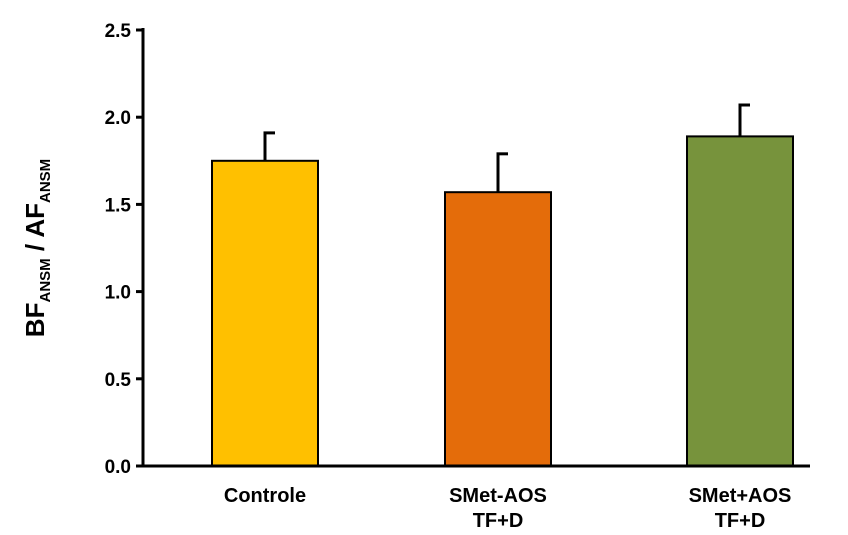  I want to click on x-category-label-line: Controle, so click(265, 496).